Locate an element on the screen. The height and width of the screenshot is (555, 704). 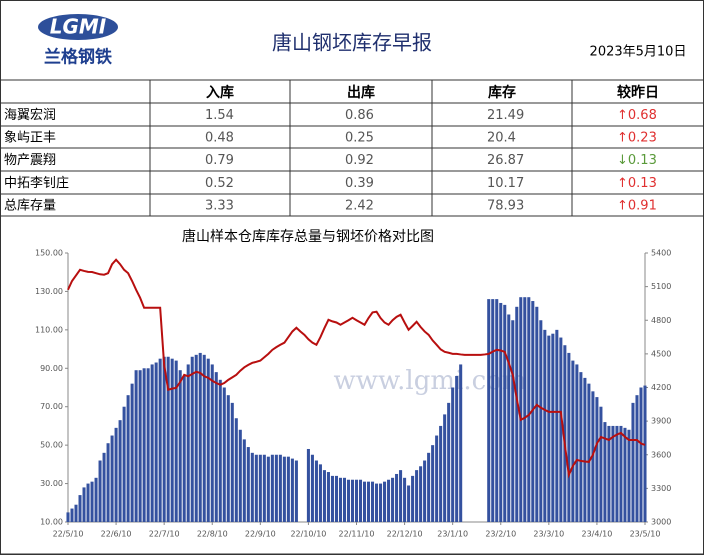
row-label: 海翼宏润 is located at coordinates (30, 115).